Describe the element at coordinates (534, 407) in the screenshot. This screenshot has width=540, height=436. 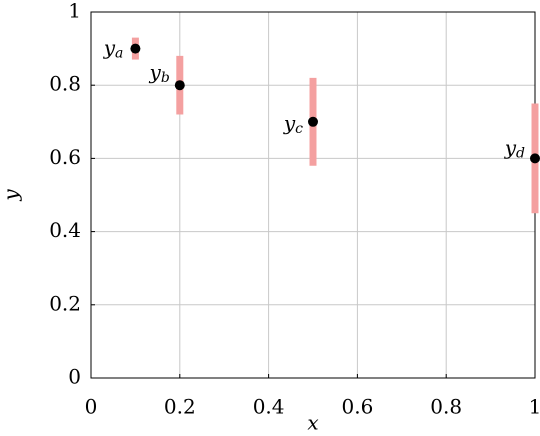
I see `x-tick-label: 1` at that location.